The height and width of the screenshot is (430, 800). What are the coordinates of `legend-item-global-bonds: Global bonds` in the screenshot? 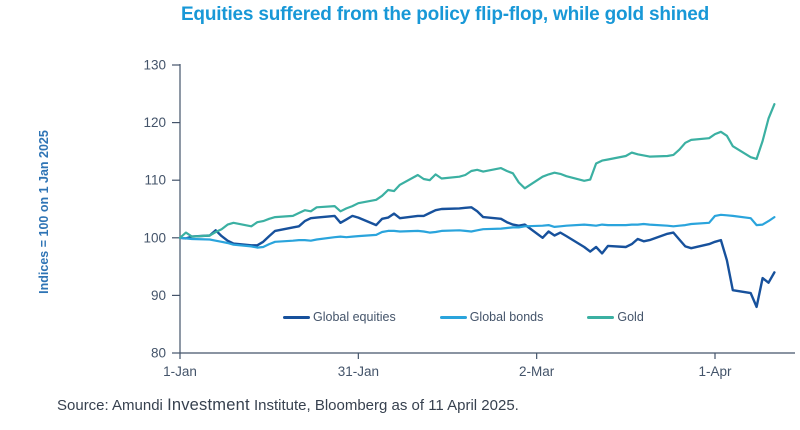 It's located at (491, 317).